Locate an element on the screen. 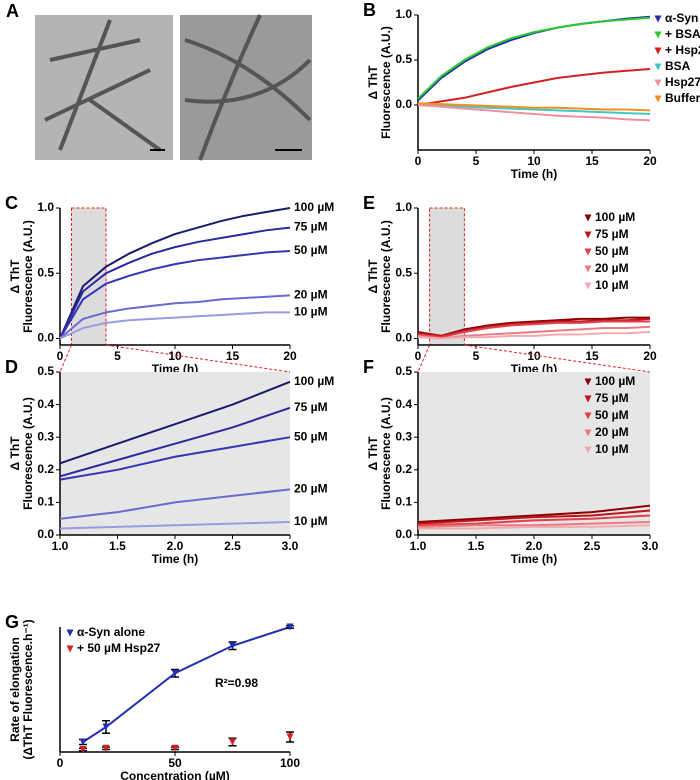  panel-label: F is located at coordinates (368, 367).